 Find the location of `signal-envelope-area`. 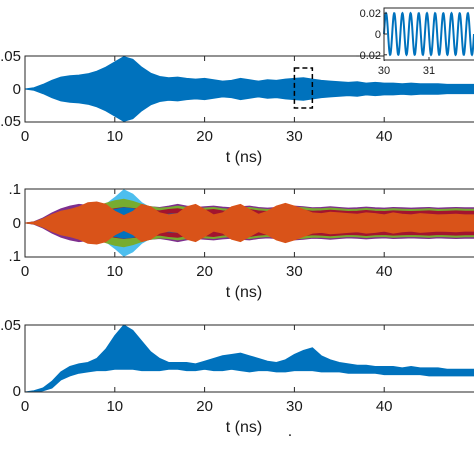

signal-envelope-area is located at coordinates (249, 89).